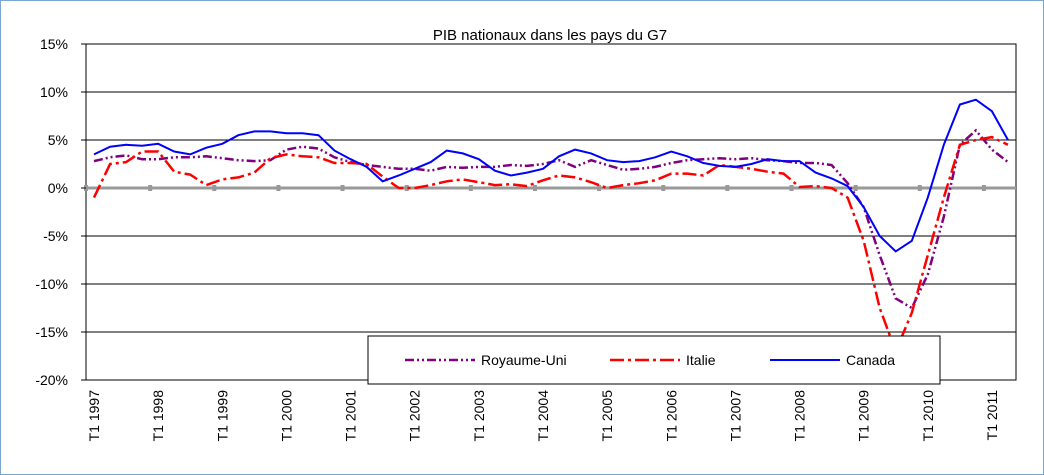 The height and width of the screenshot is (475, 1044). What do you see at coordinates (543, 416) in the screenshot?
I see `x-tick-label: T1 2004` at bounding box center [543, 416].